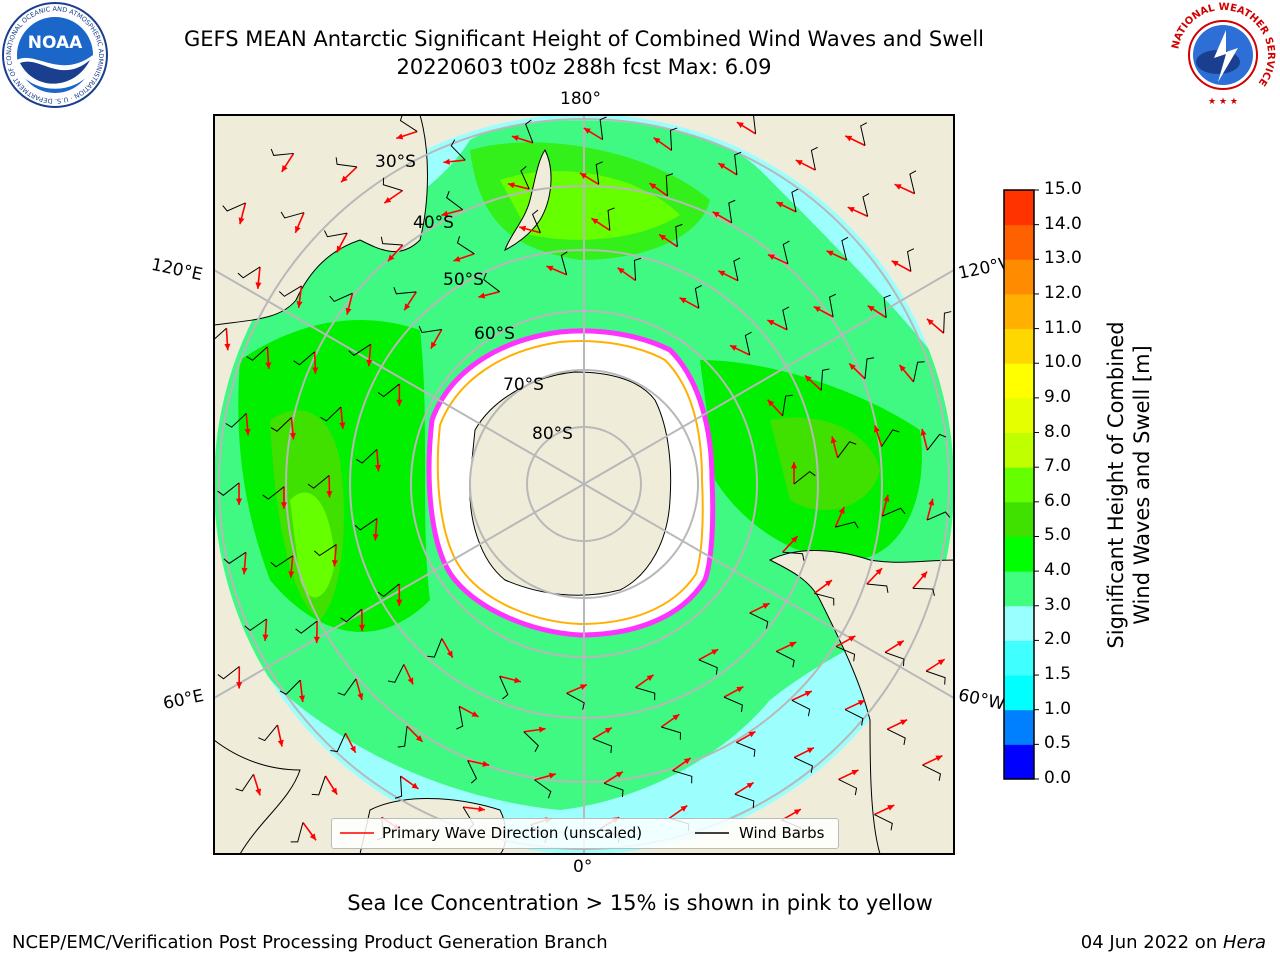 Image resolution: width=1280 pixels, height=960 pixels. What do you see at coordinates (1063, 362) in the screenshot?
I see `colorbar-tick-label: 10.0` at bounding box center [1063, 362].